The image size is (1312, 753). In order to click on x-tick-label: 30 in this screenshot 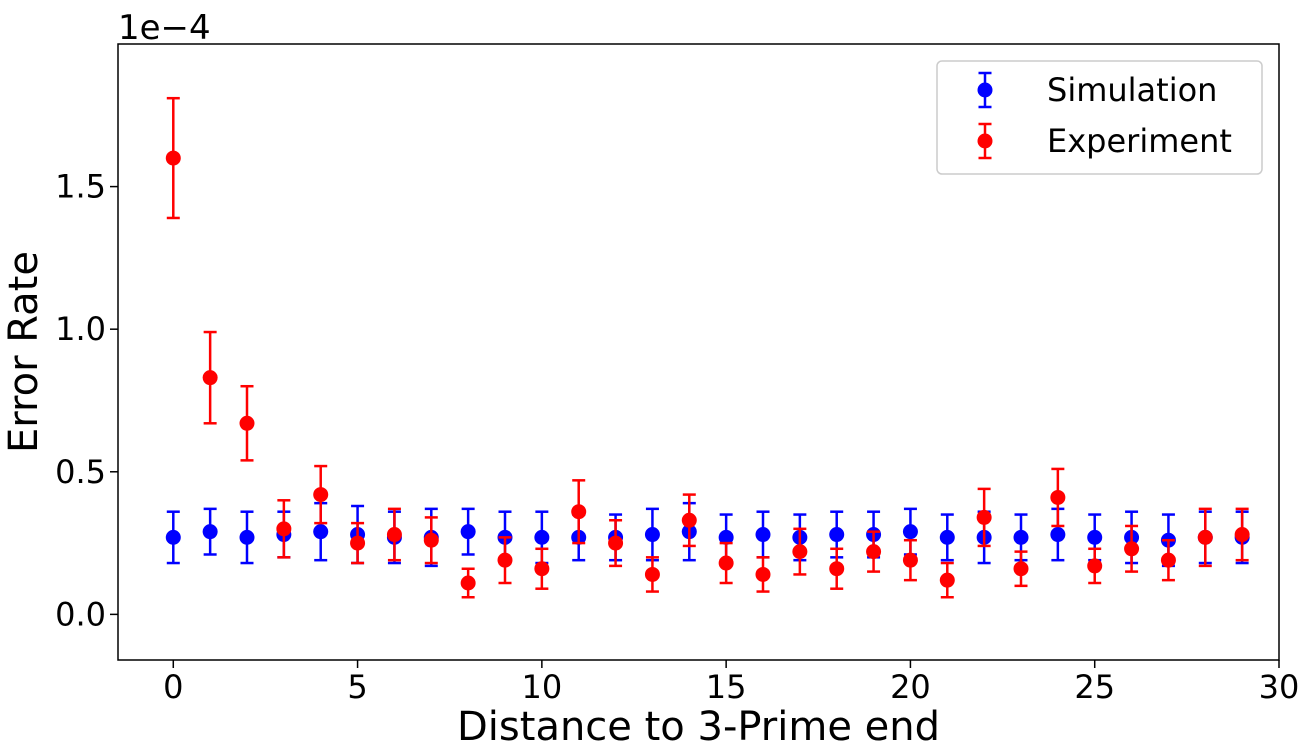, I will do `click(1279, 687)`.